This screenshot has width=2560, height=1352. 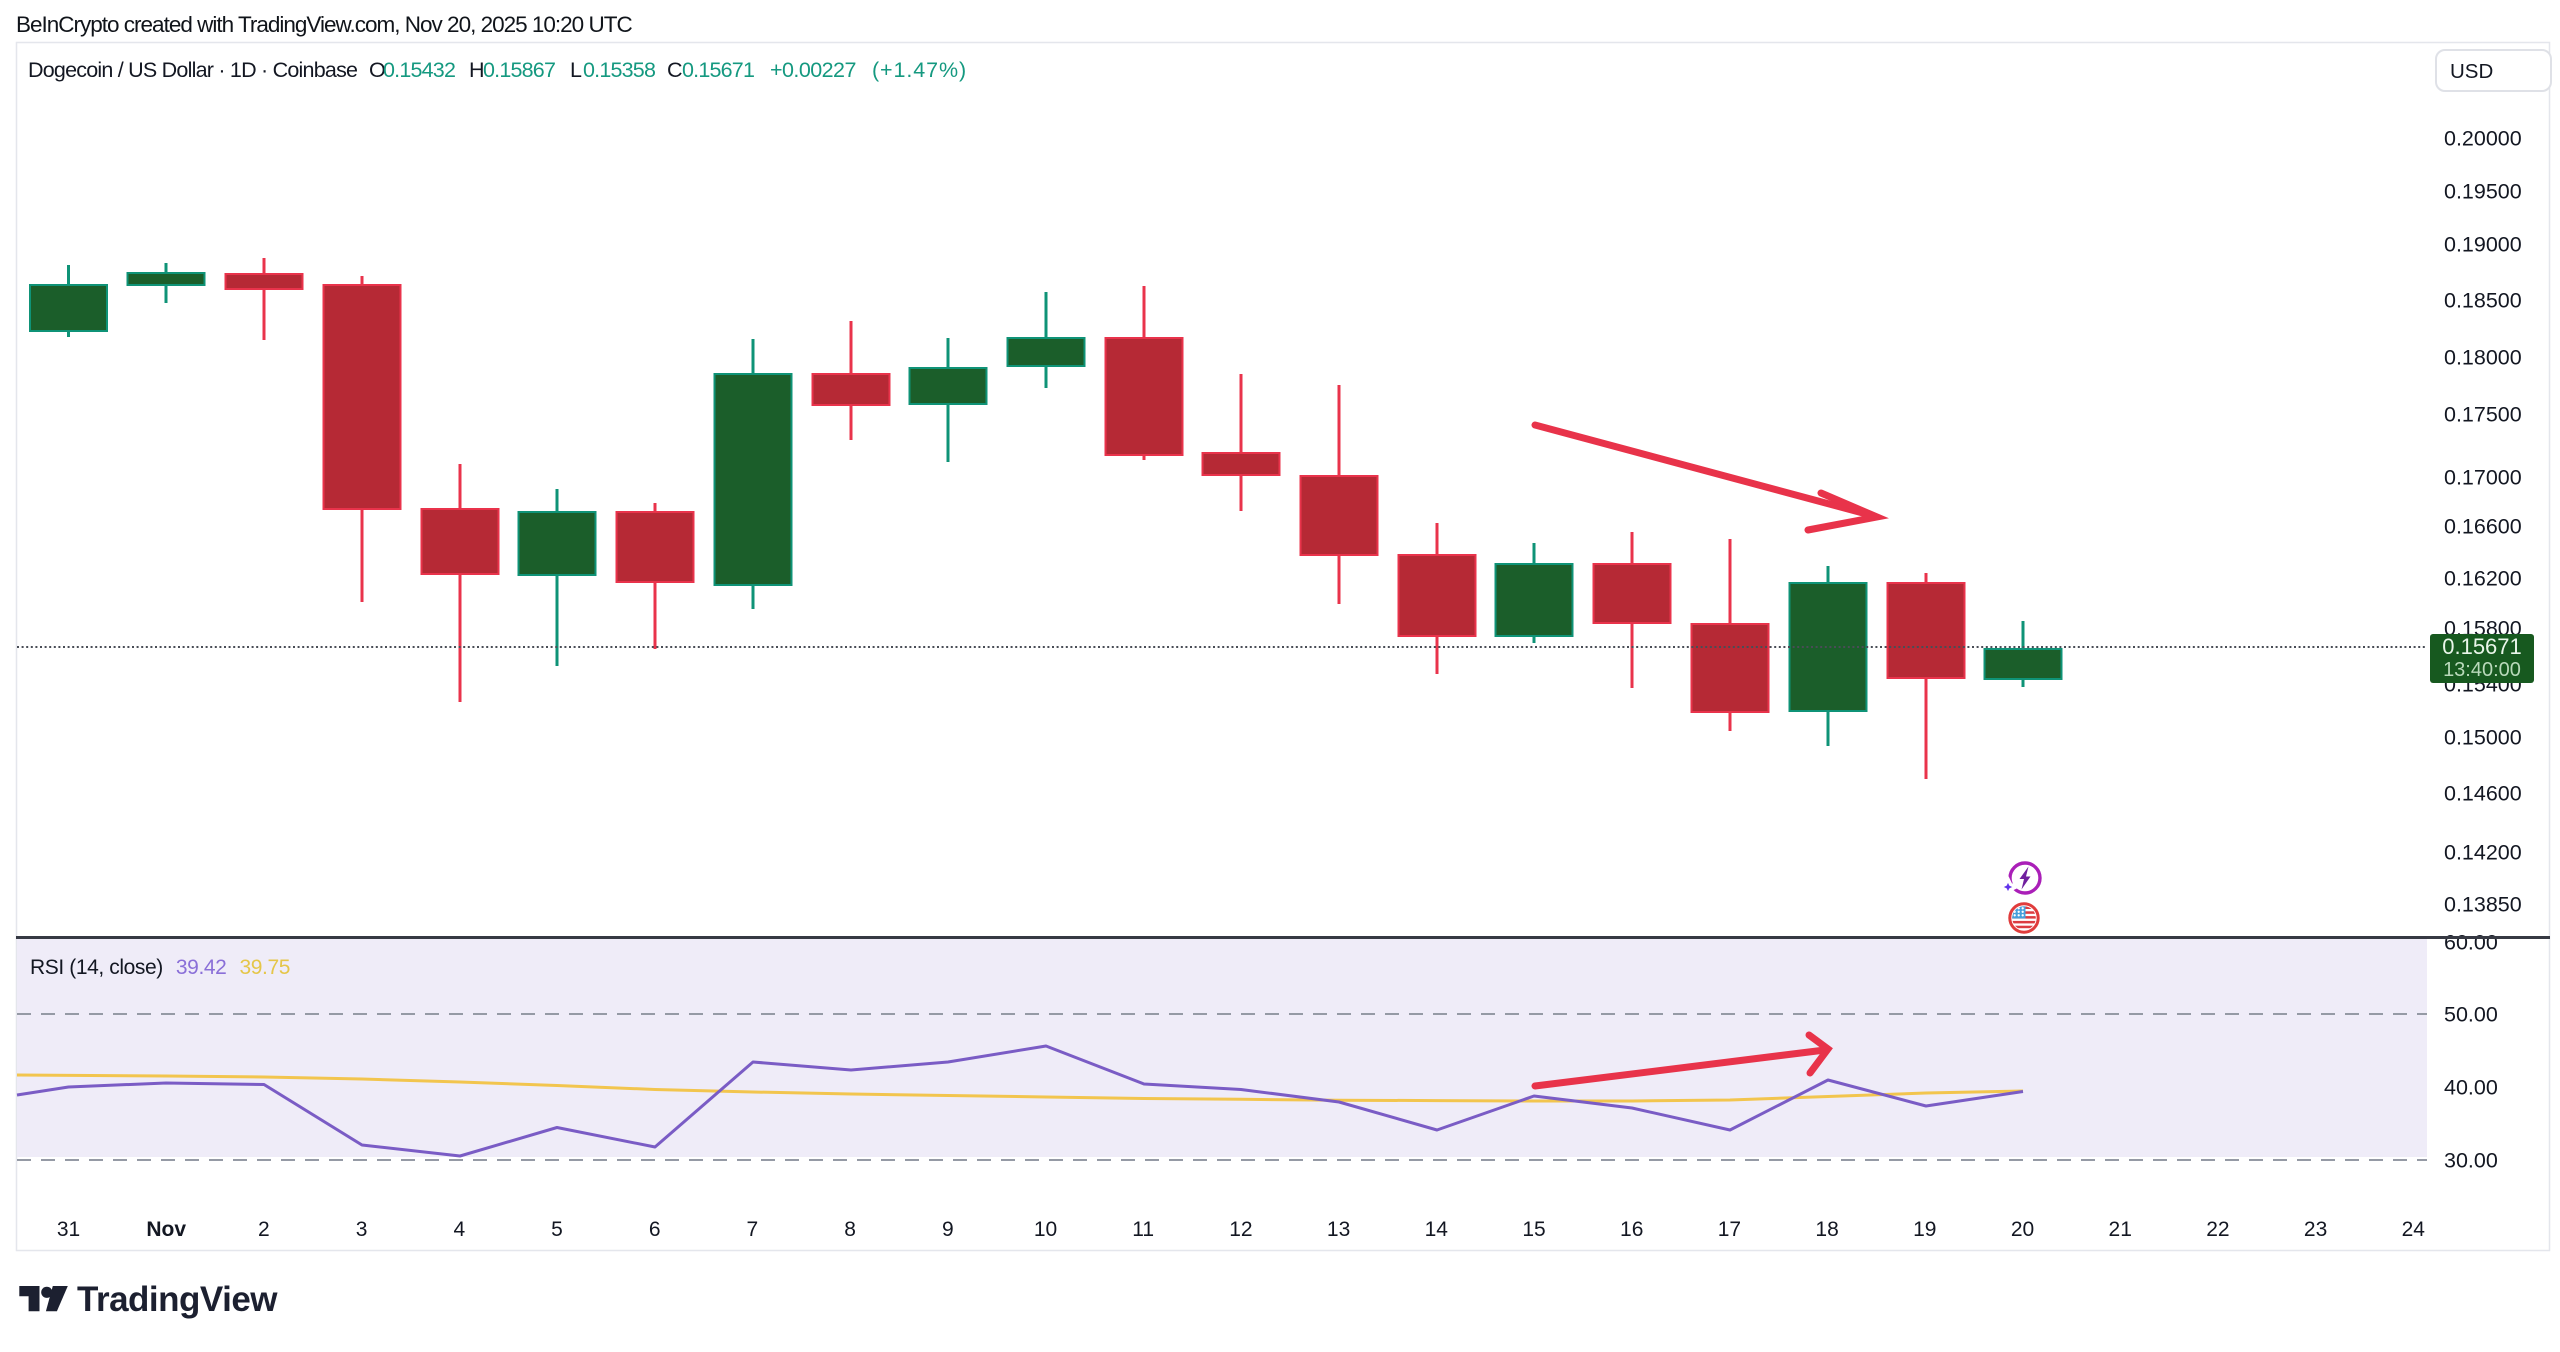 I want to click on svg-text: 0.17000, so click(x=2483, y=478).